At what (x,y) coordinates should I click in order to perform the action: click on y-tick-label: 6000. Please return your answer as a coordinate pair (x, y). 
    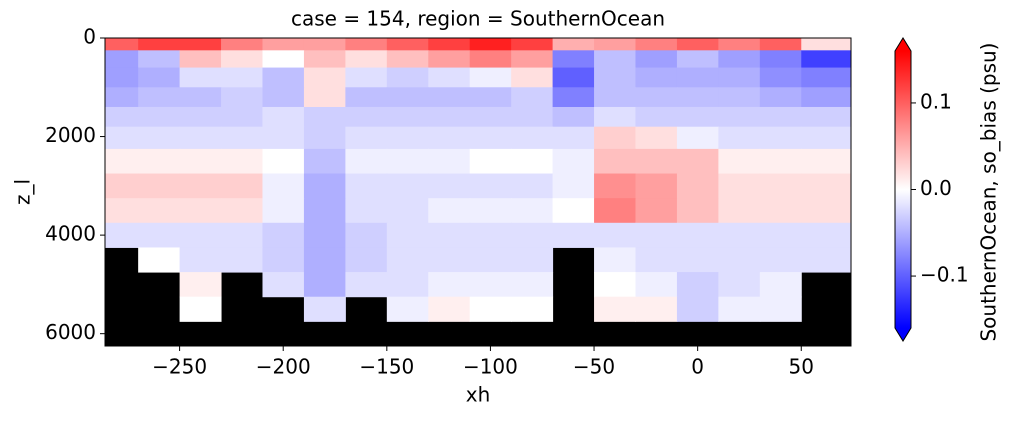
    Looking at the image, I should click on (70, 332).